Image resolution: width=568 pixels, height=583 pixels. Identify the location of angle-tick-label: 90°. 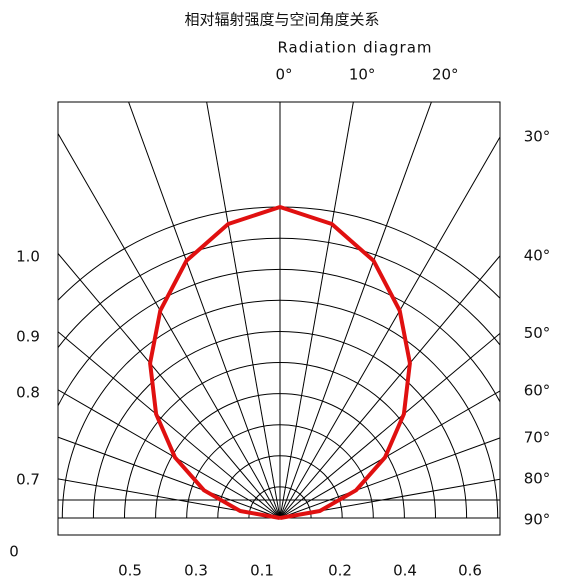
(537, 520).